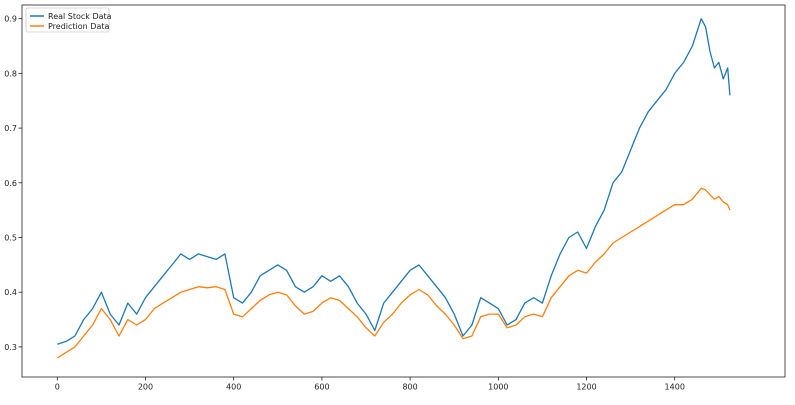 The height and width of the screenshot is (405, 795). I want to click on legend-box, so click(67, 20).